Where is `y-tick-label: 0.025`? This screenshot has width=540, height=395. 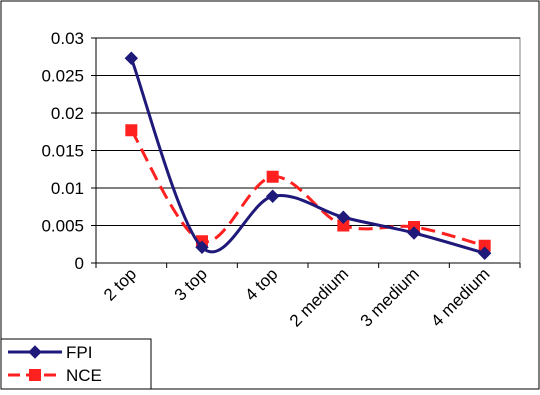 y-tick-label: 0.025 is located at coordinates (62, 76).